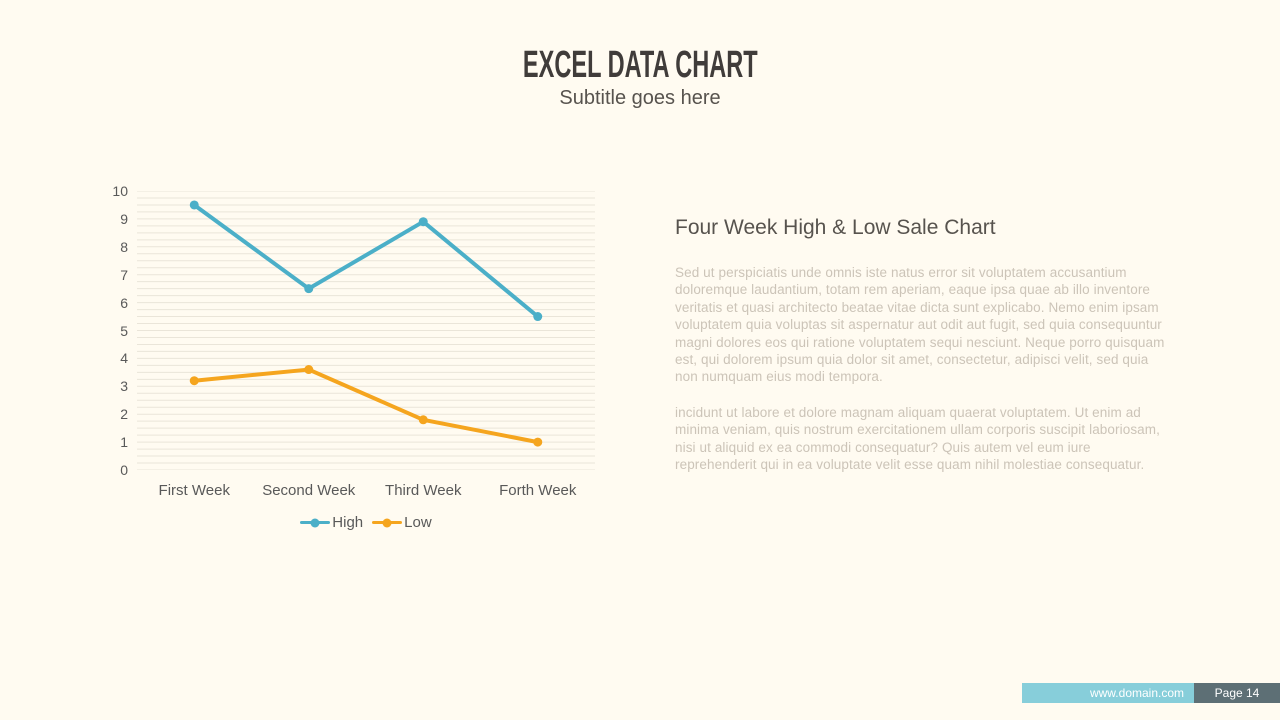  What do you see at coordinates (366, 406) in the screenshot?
I see `series-line-low` at bounding box center [366, 406].